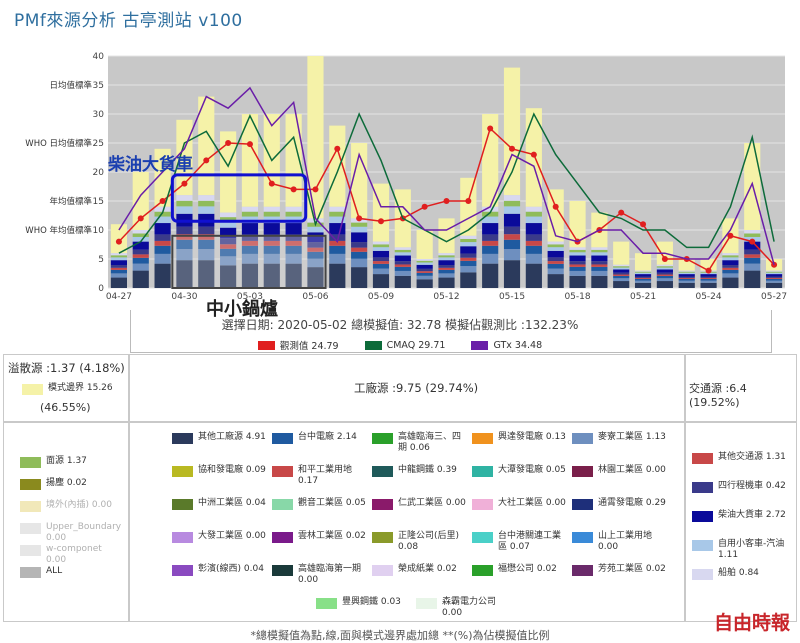 The image size is (800, 643). What do you see at coordinates (319, 476) in the screenshot?
I see `source-item: 和平工業用地 0.17` at bounding box center [319, 476].